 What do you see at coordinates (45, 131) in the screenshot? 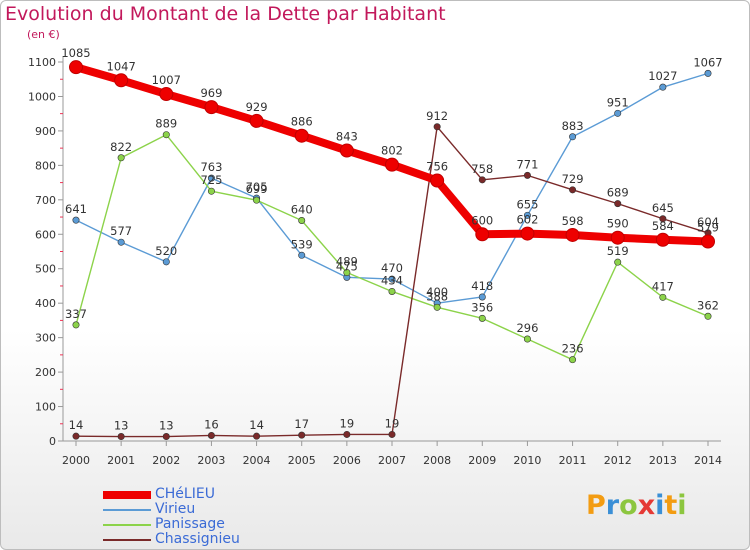
I see `y-tick-label: 900` at bounding box center [45, 131].